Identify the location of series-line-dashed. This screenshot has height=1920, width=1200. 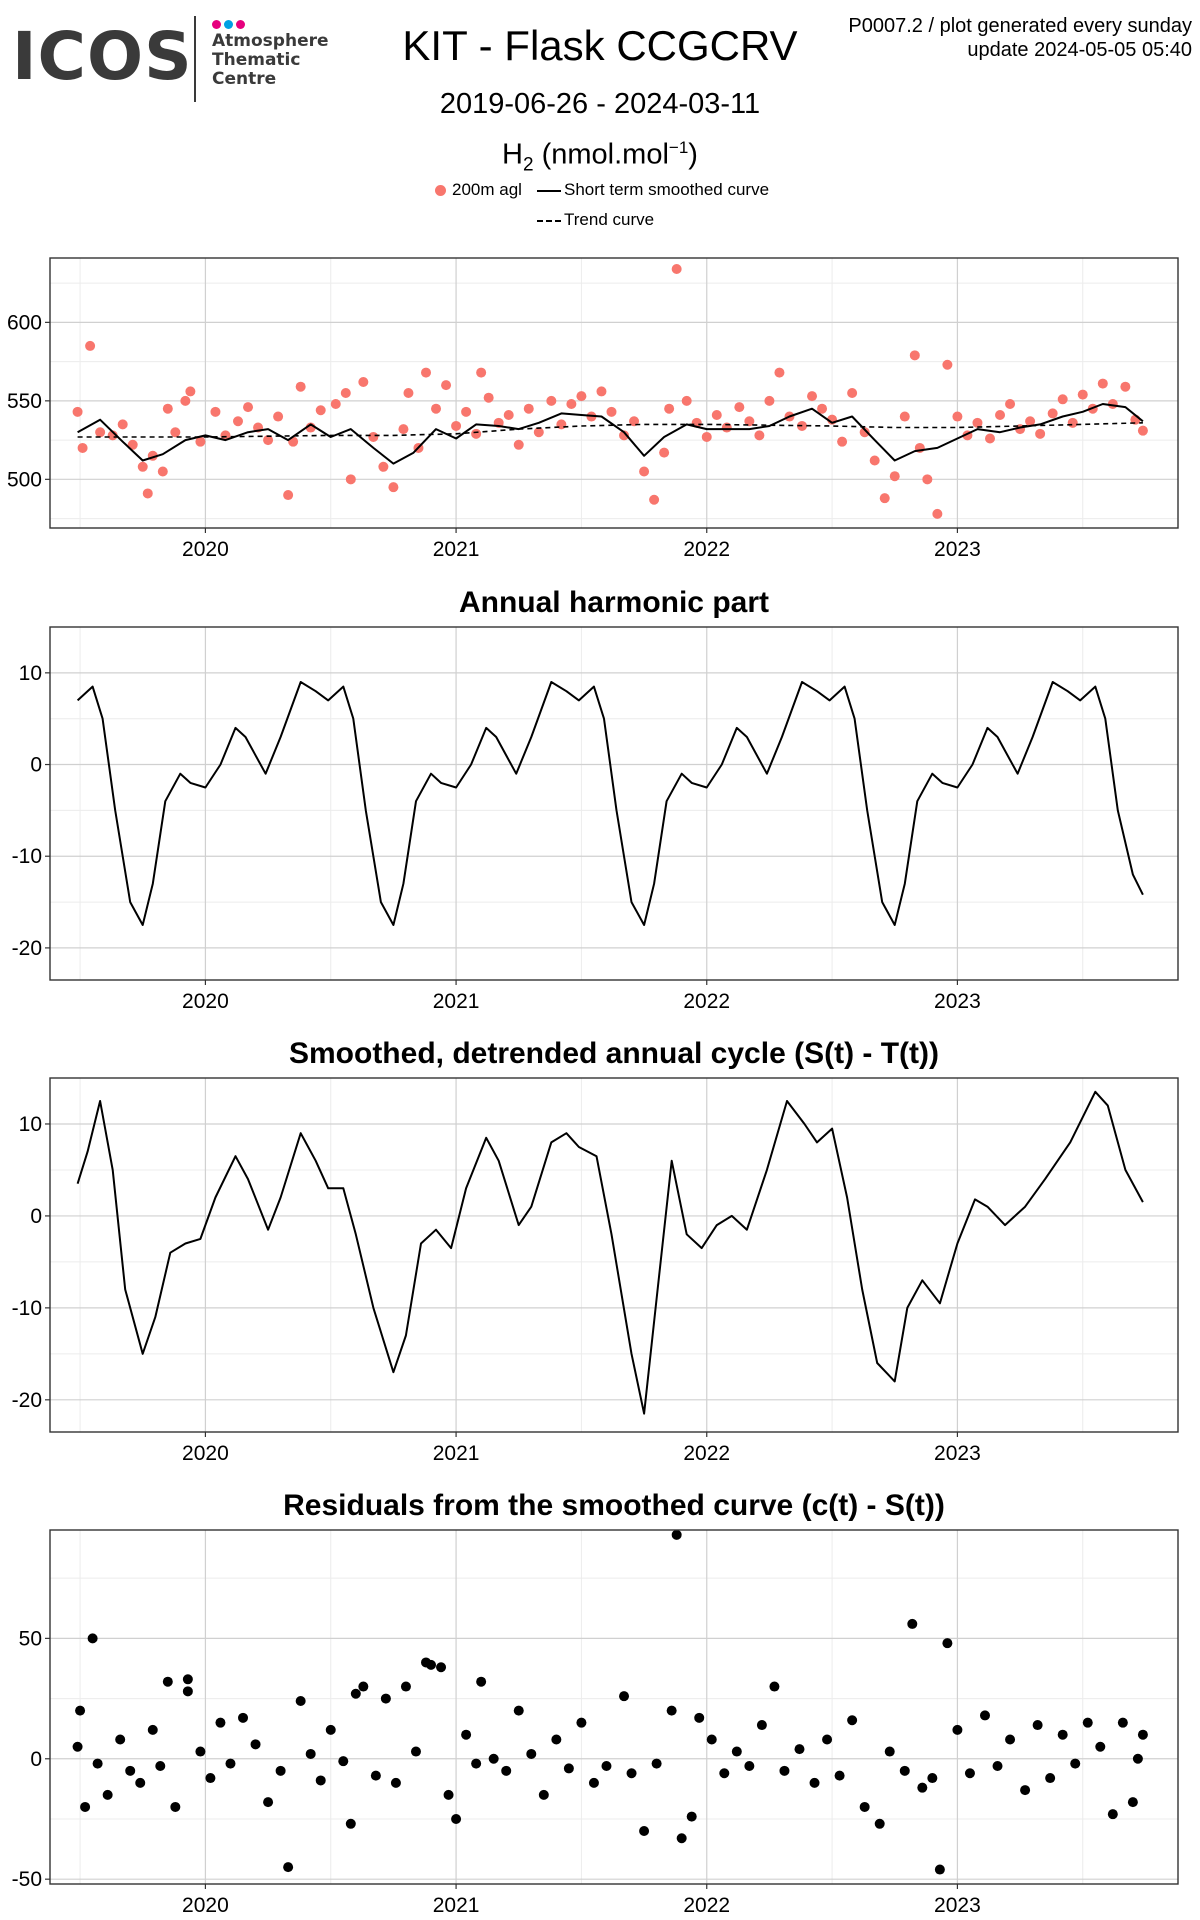
(610, 430).